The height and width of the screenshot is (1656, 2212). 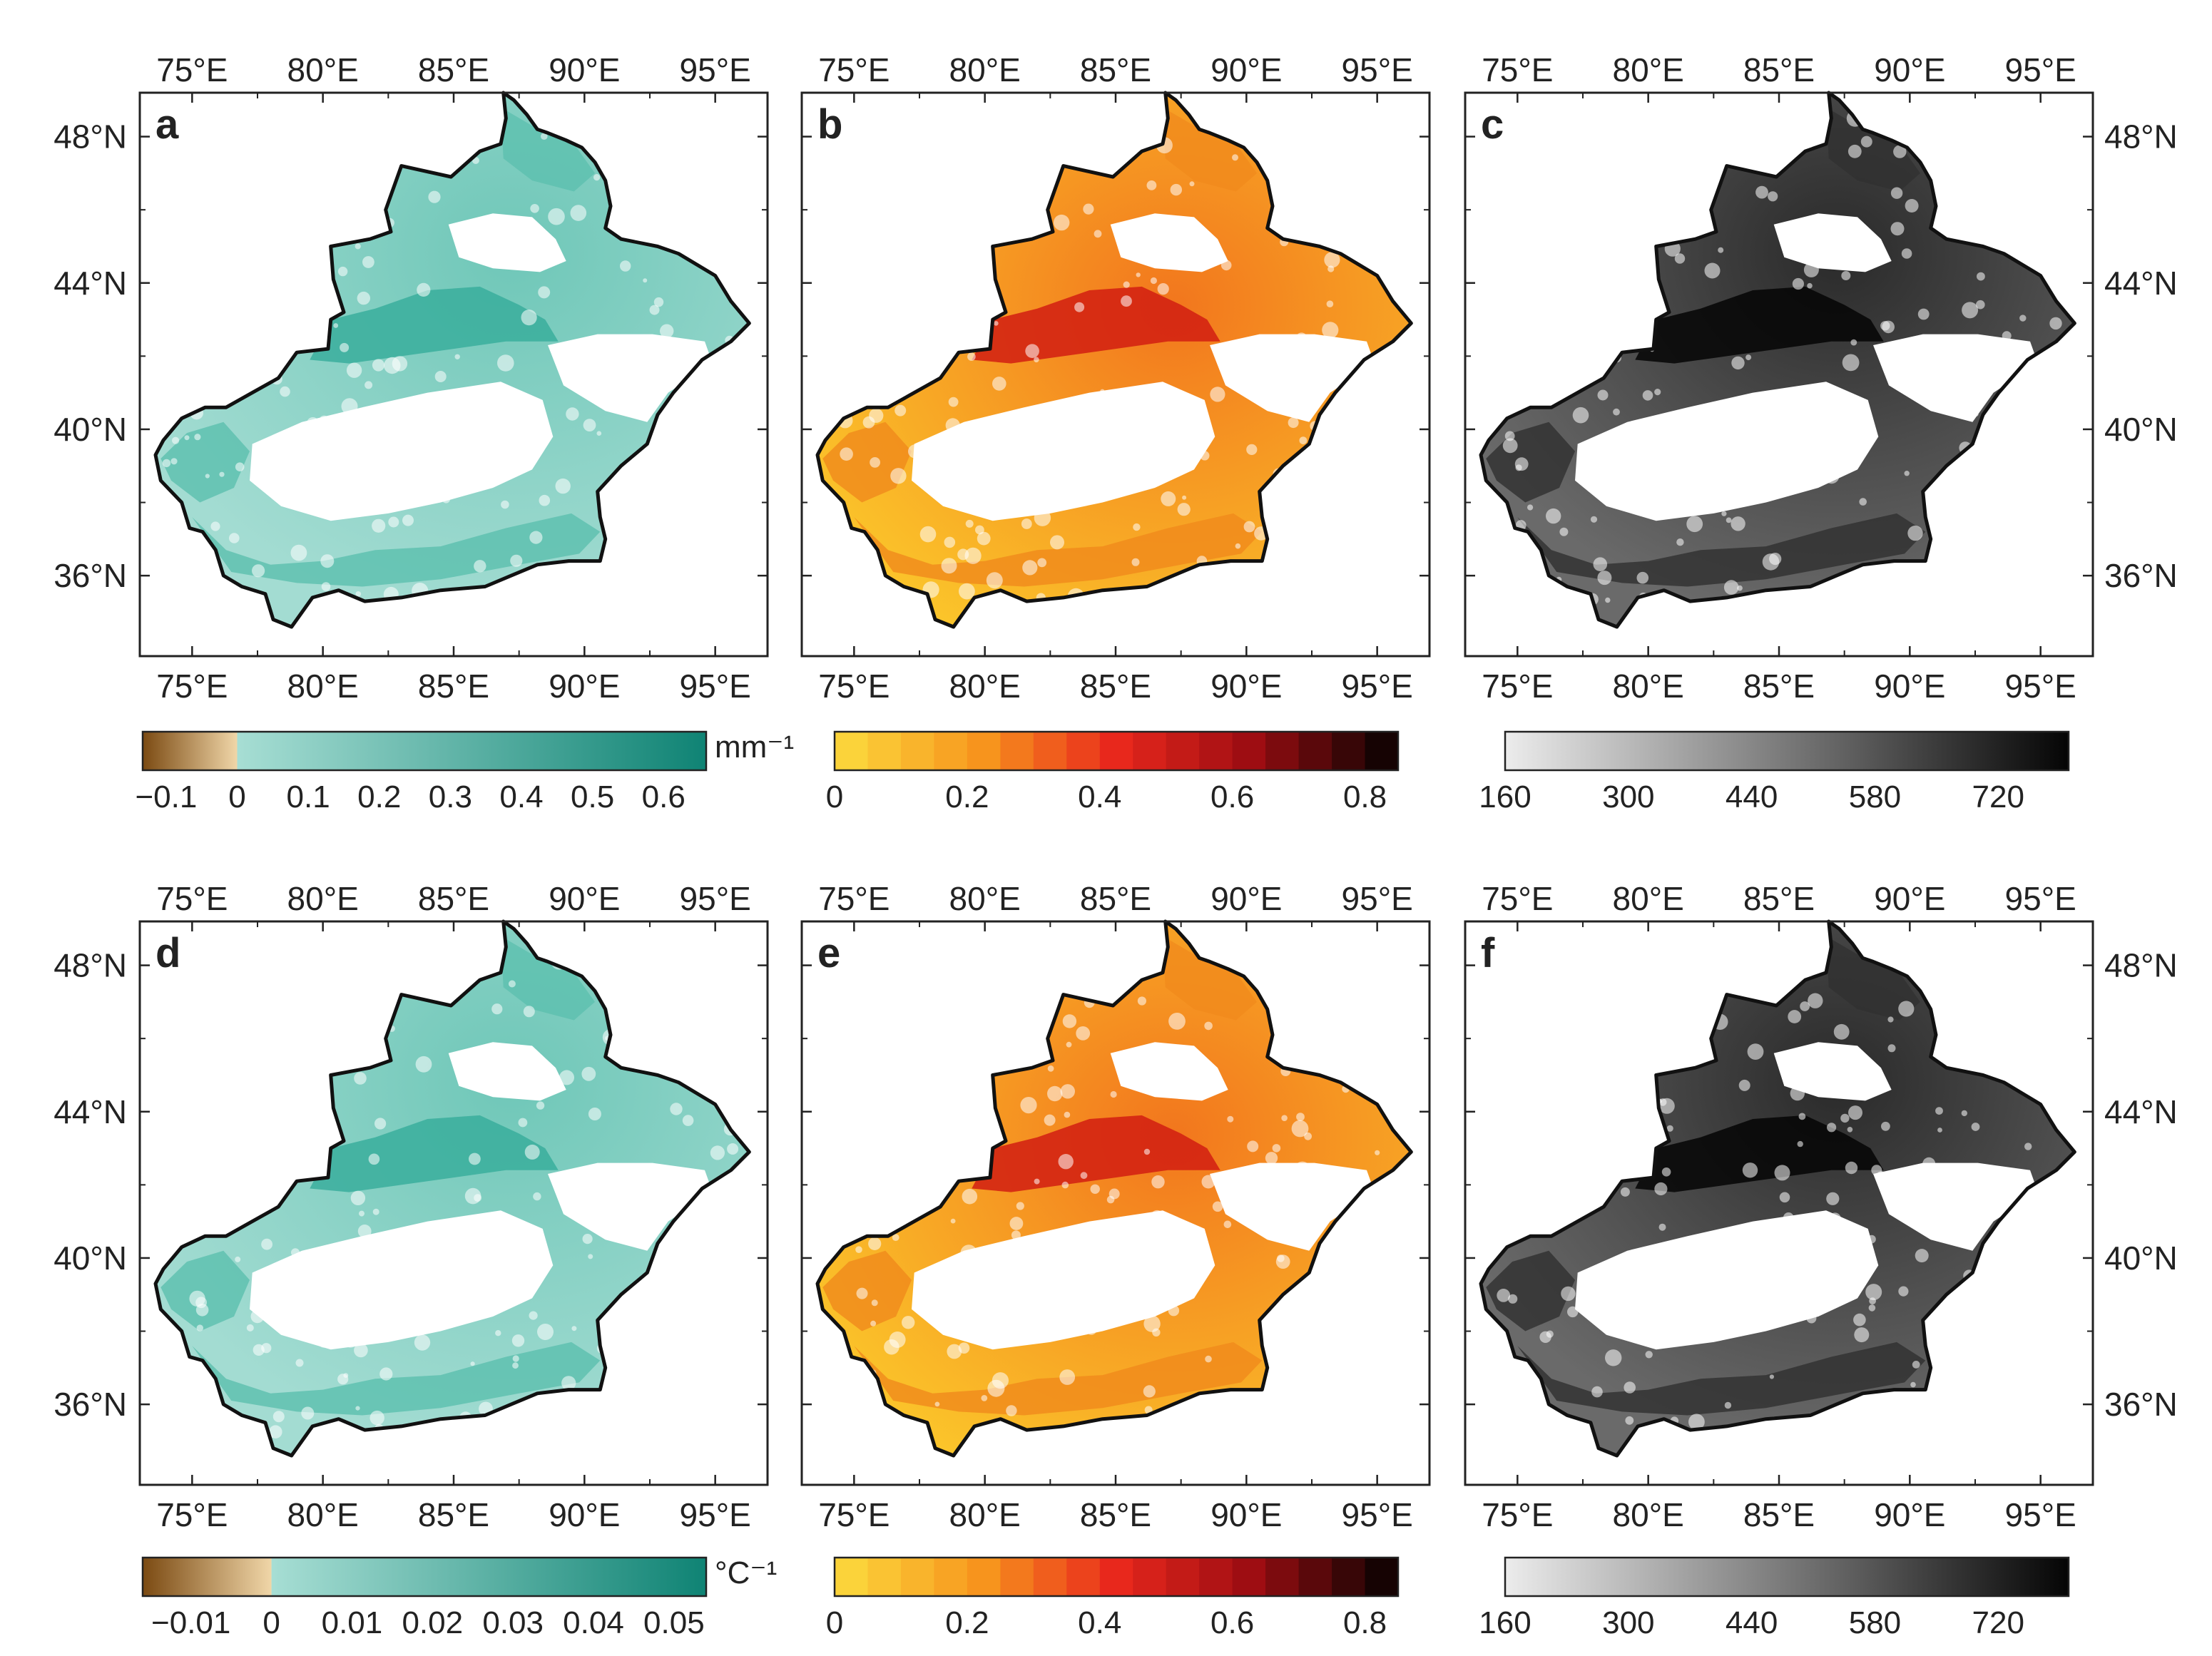 What do you see at coordinates (1063, 452) in the screenshot?
I see `desert-blank` at bounding box center [1063, 452].